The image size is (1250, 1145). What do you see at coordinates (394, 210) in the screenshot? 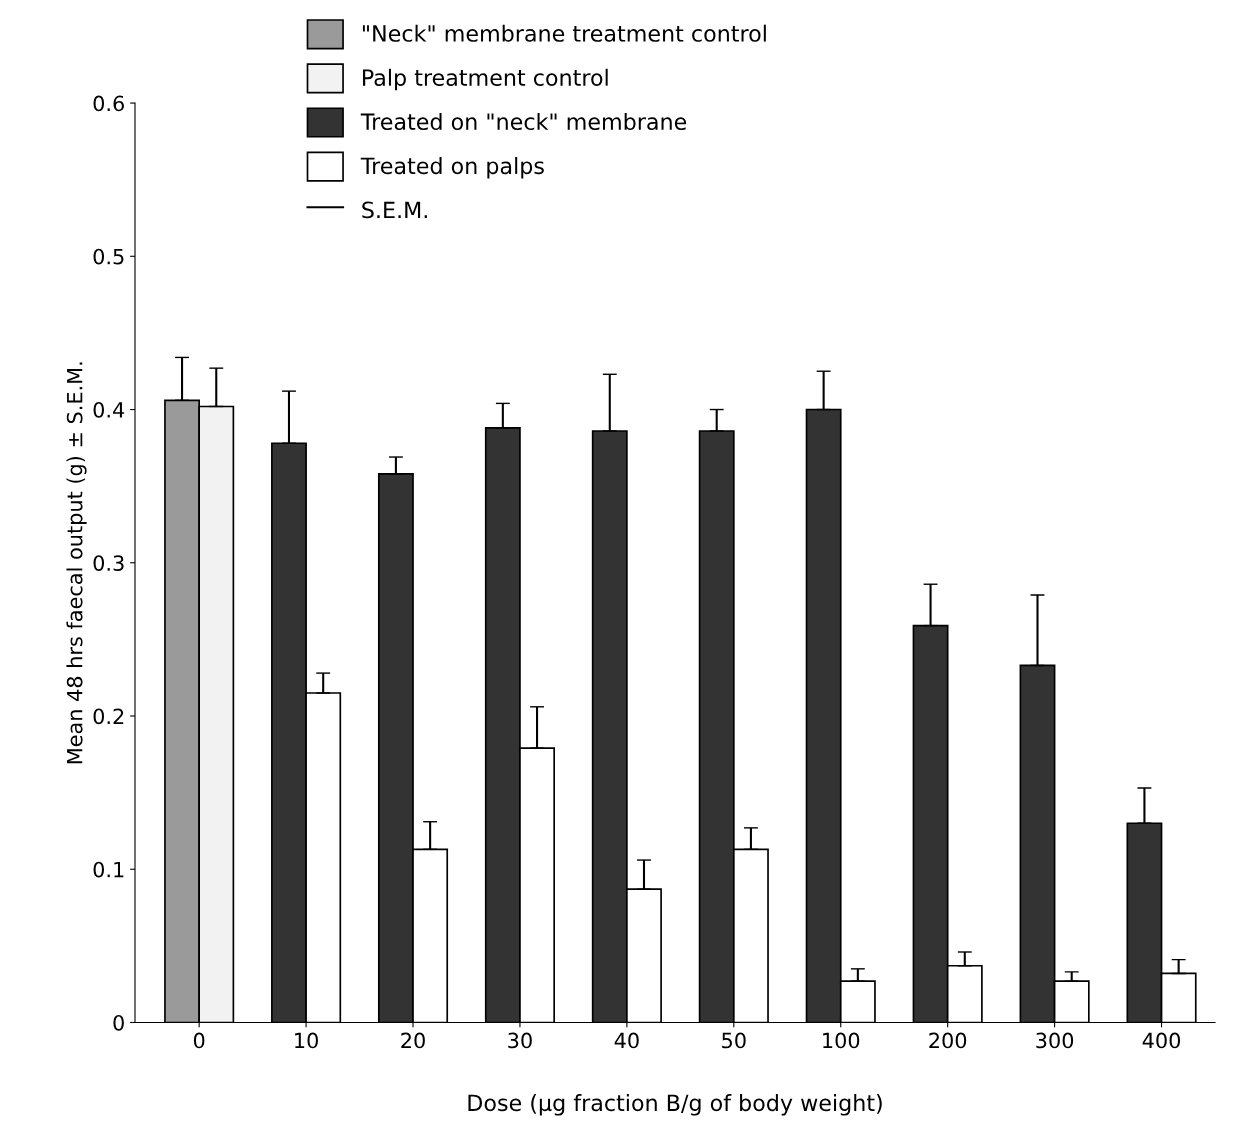
I see `annotation: S.E.M.` at bounding box center [394, 210].